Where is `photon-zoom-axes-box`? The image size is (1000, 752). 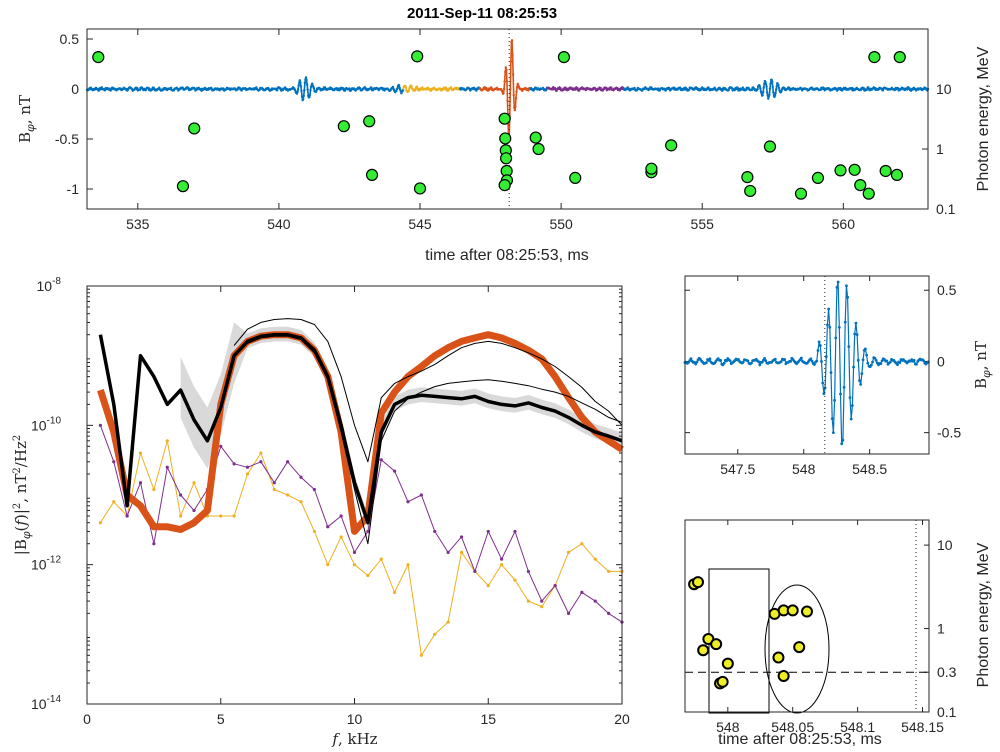
photon-zoom-axes-box is located at coordinates (807, 616).